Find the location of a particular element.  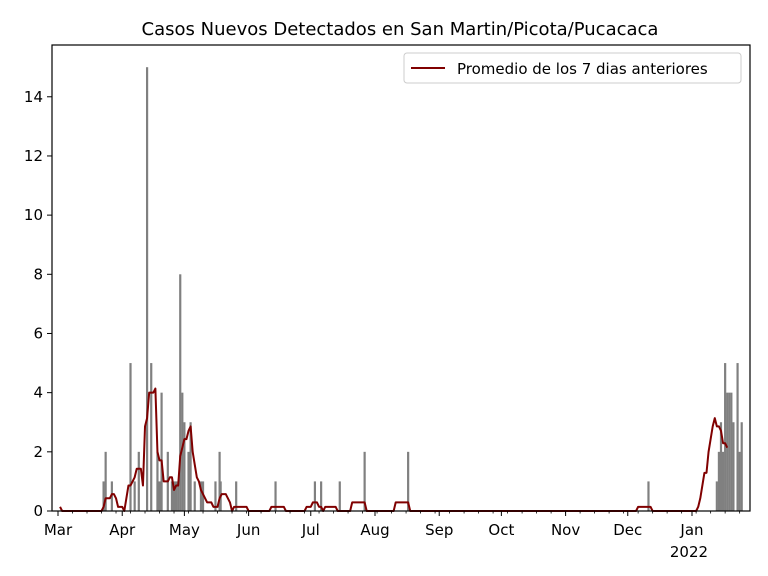

x-tick-label-1: Apr is located at coordinates (122, 530).